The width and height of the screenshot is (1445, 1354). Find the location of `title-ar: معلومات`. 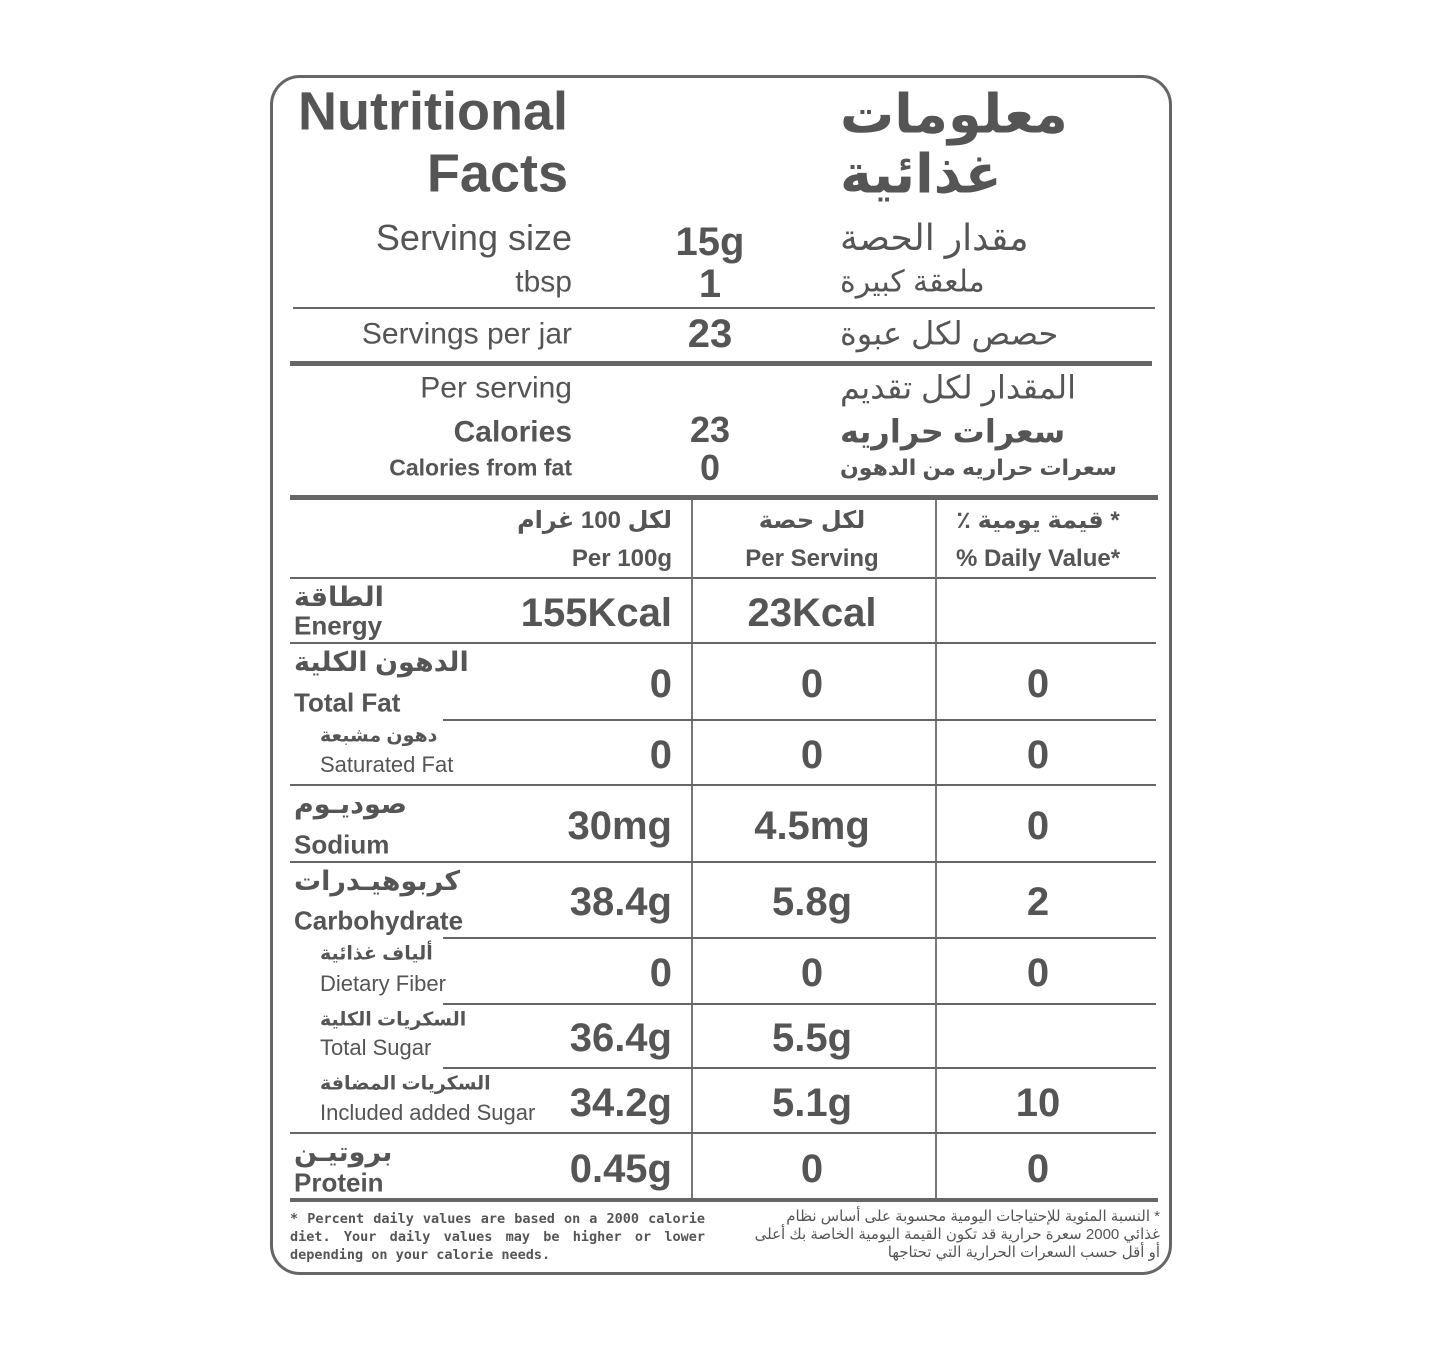

title-ar: معلومات is located at coordinates (954, 114).